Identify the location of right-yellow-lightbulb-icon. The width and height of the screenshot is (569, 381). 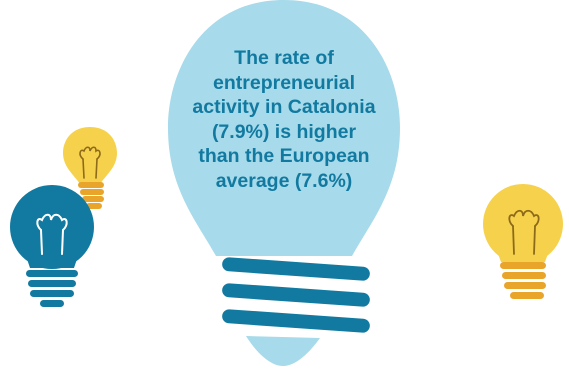
(523, 241).